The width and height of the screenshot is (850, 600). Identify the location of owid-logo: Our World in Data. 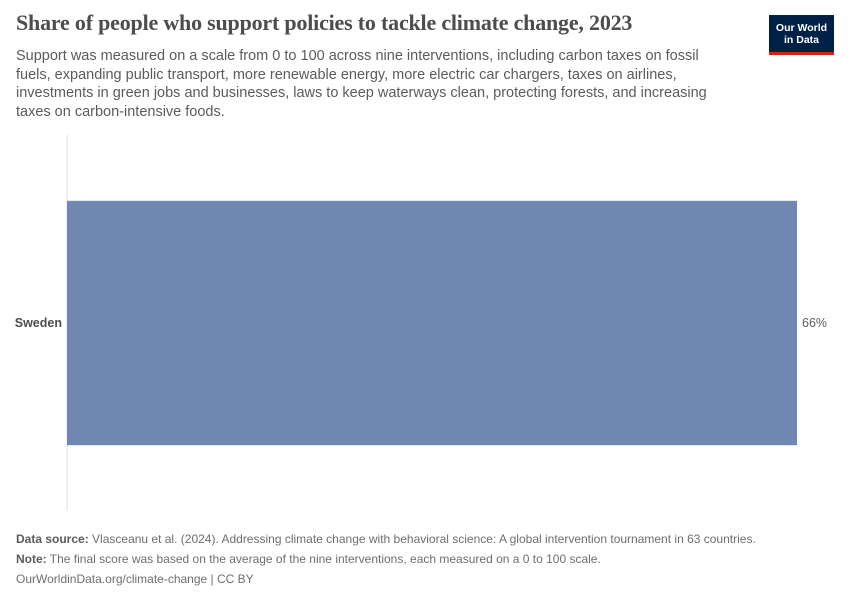
(801, 35).